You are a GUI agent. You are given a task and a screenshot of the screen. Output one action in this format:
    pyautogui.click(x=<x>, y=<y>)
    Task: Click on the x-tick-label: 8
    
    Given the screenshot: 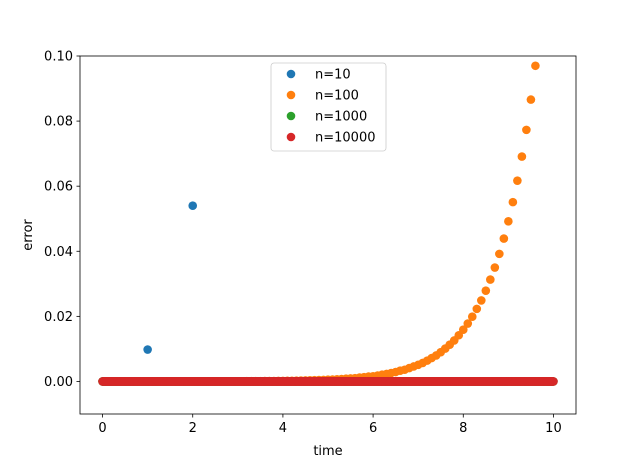 What is the action you would take?
    pyautogui.click(x=463, y=428)
    